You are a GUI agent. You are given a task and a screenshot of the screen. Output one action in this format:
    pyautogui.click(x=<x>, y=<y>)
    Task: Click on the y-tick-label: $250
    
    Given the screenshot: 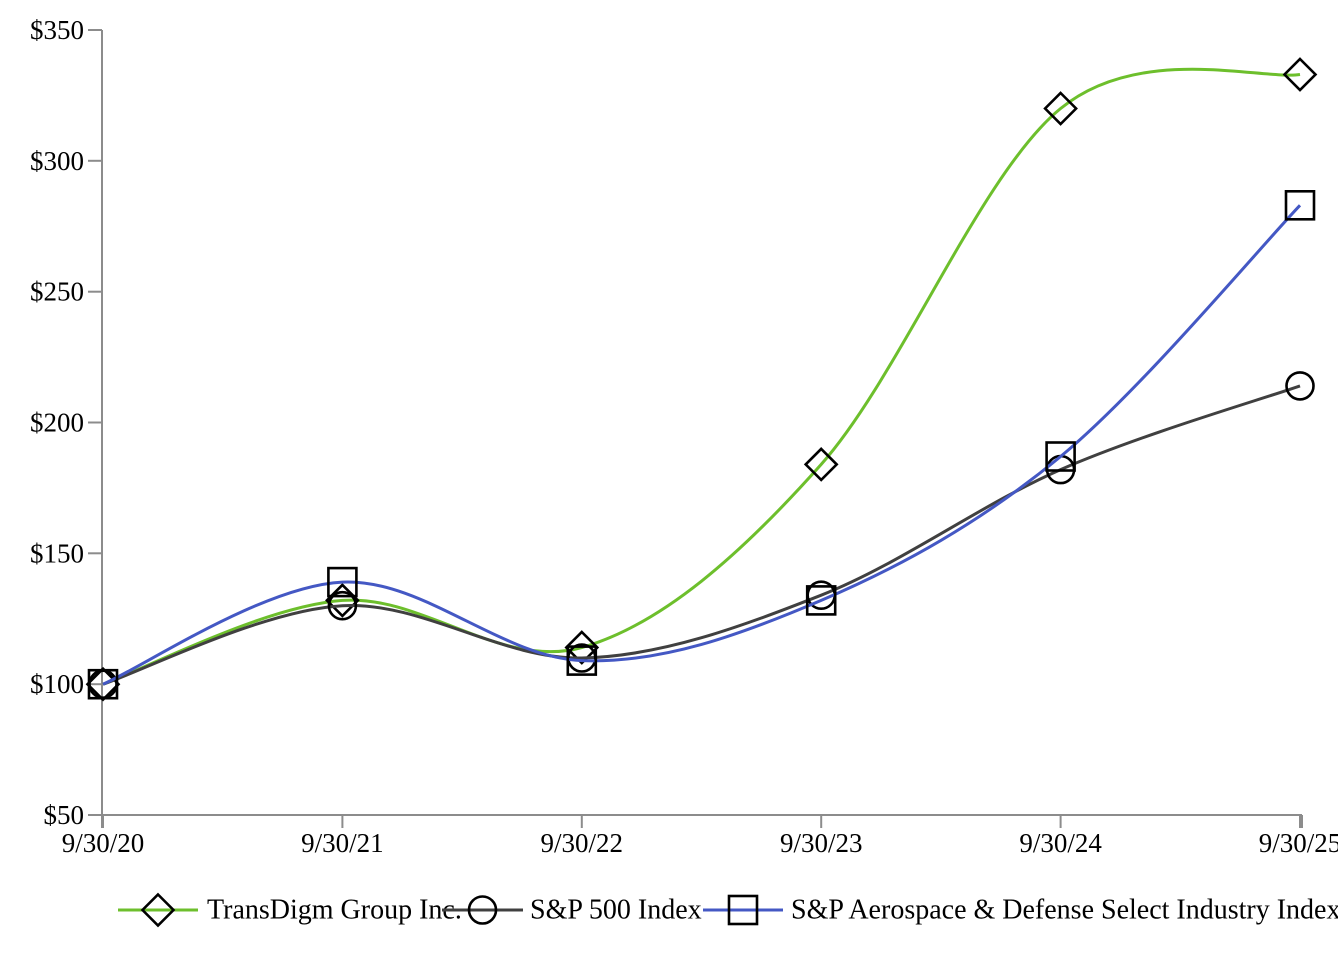 What is the action you would take?
    pyautogui.click(x=57, y=292)
    